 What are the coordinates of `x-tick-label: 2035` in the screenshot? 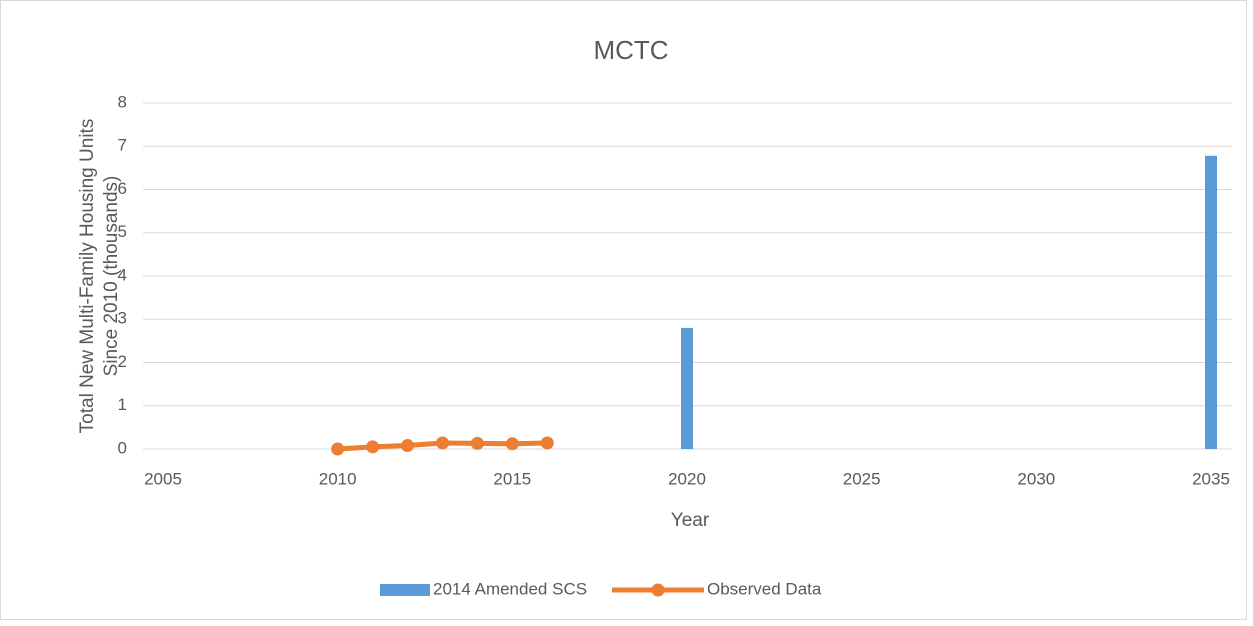 It's located at (1211, 478).